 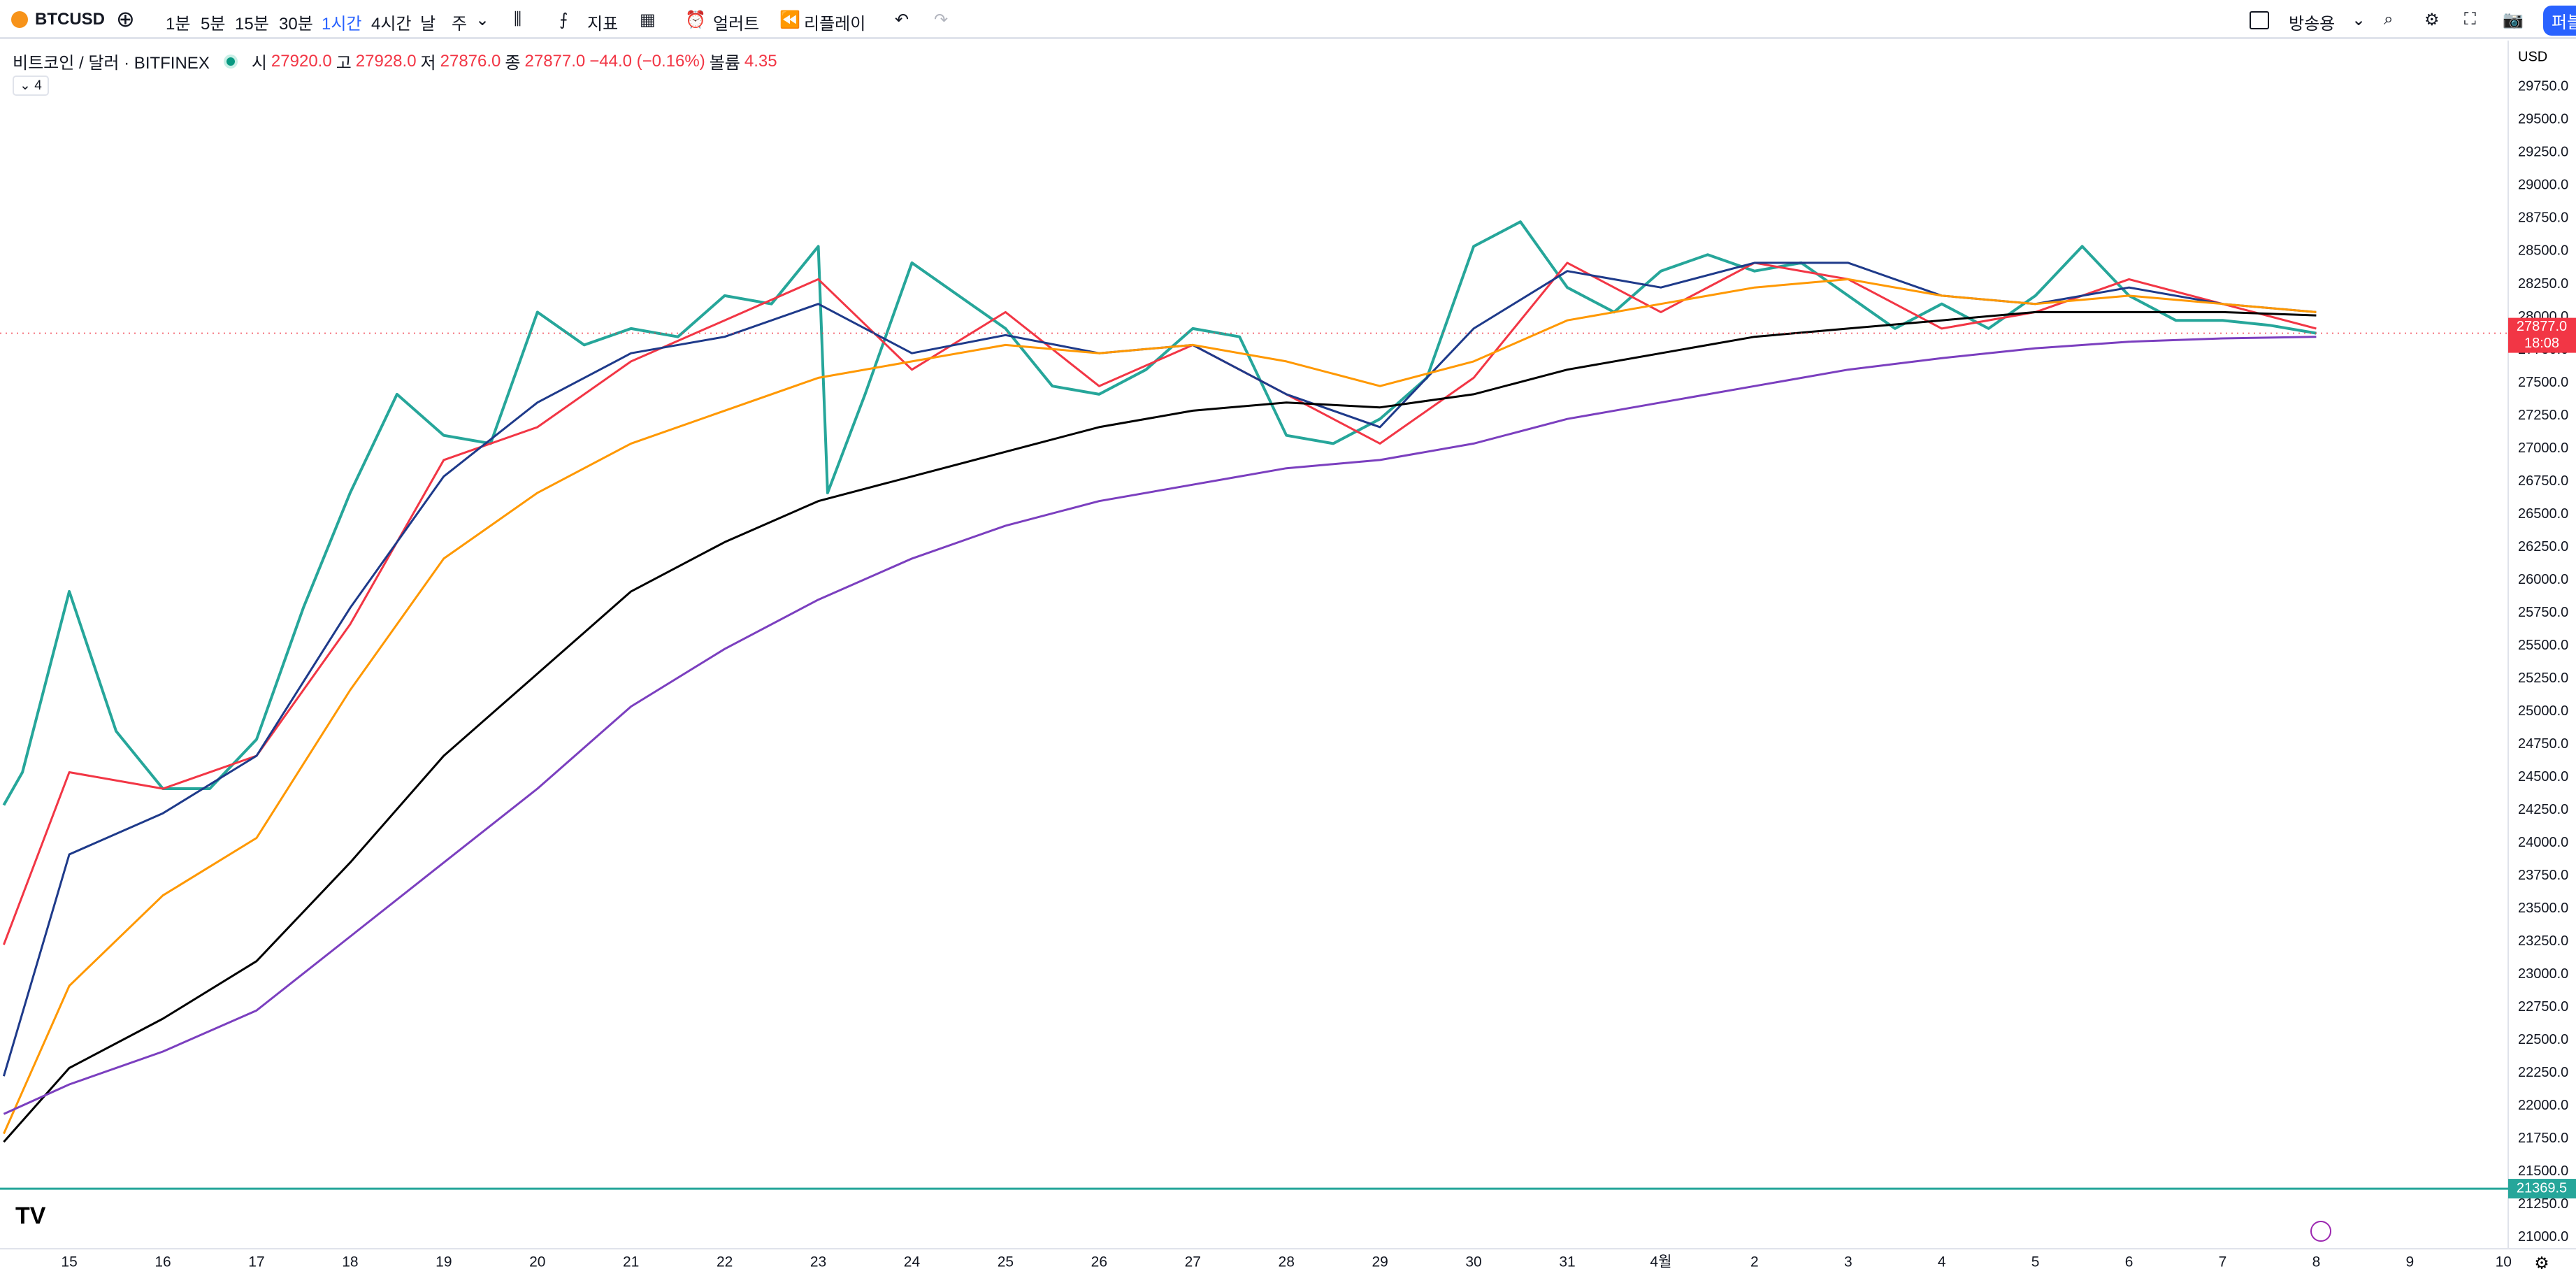 What do you see at coordinates (2543, 448) in the screenshot?
I see `y-tick-label: 27000.0` at bounding box center [2543, 448].